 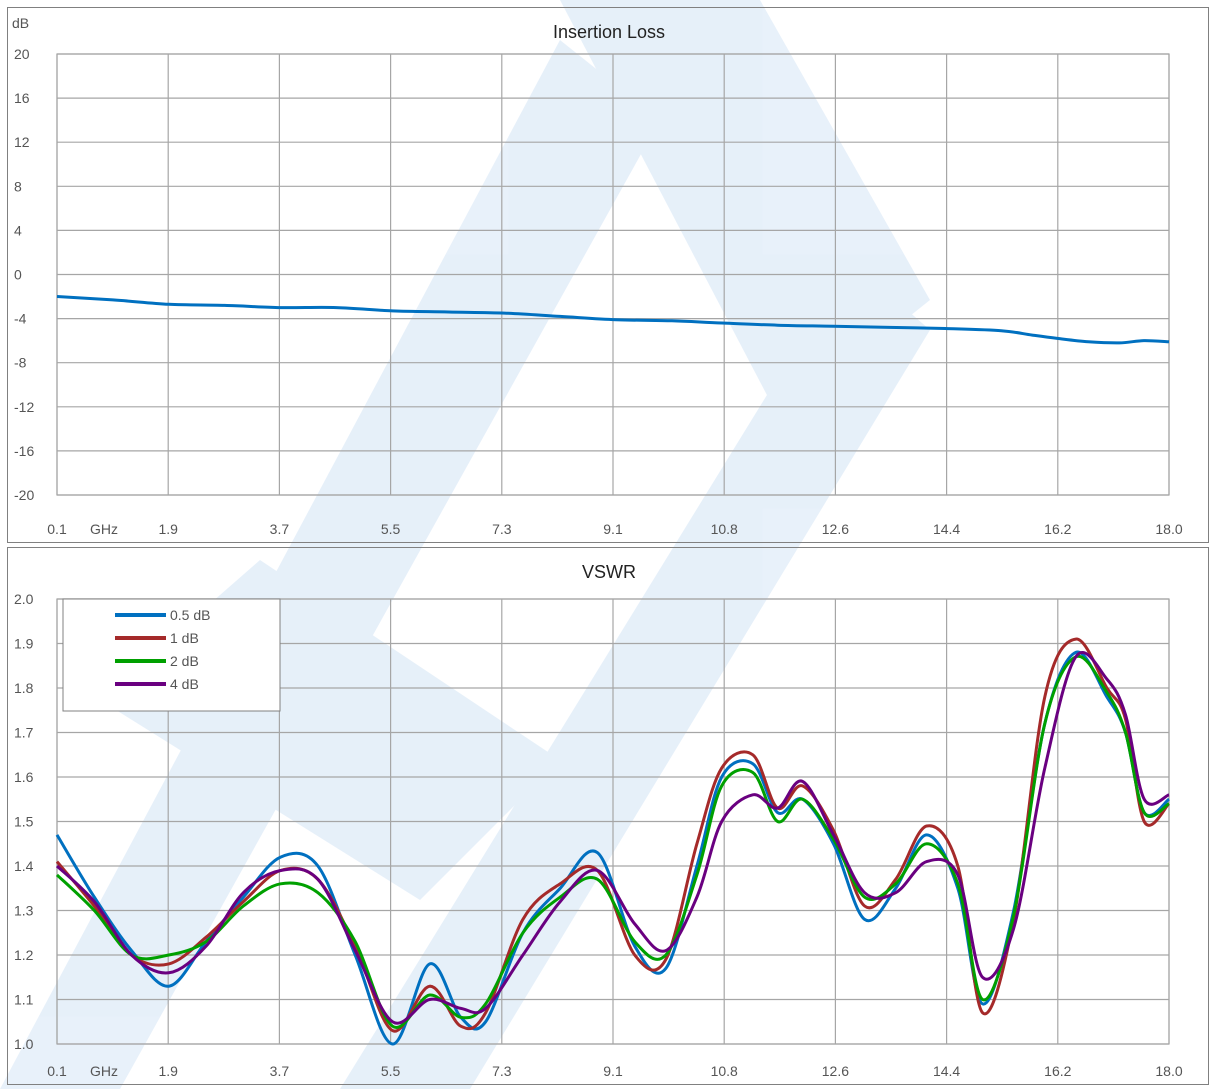 I want to click on y-tick-label: 12, so click(x=22, y=142).